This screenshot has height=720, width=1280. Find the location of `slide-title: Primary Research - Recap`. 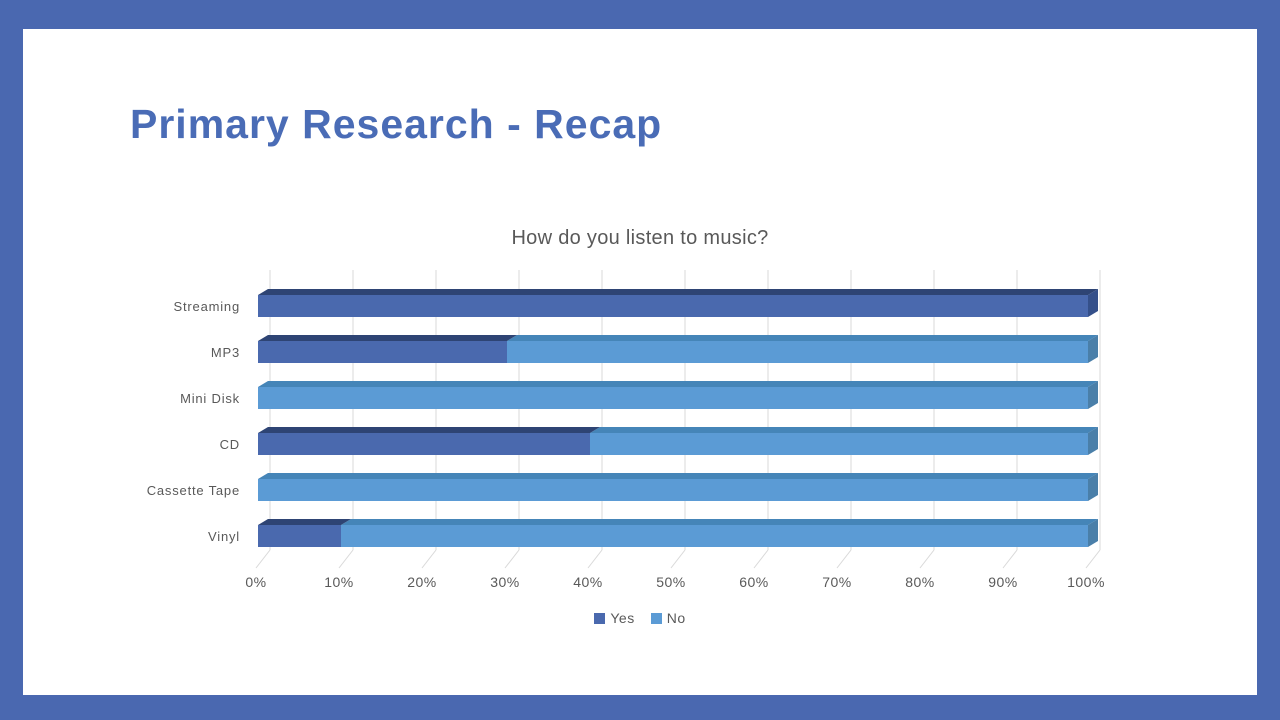

slide-title: Primary Research - Recap is located at coordinates (396, 124).